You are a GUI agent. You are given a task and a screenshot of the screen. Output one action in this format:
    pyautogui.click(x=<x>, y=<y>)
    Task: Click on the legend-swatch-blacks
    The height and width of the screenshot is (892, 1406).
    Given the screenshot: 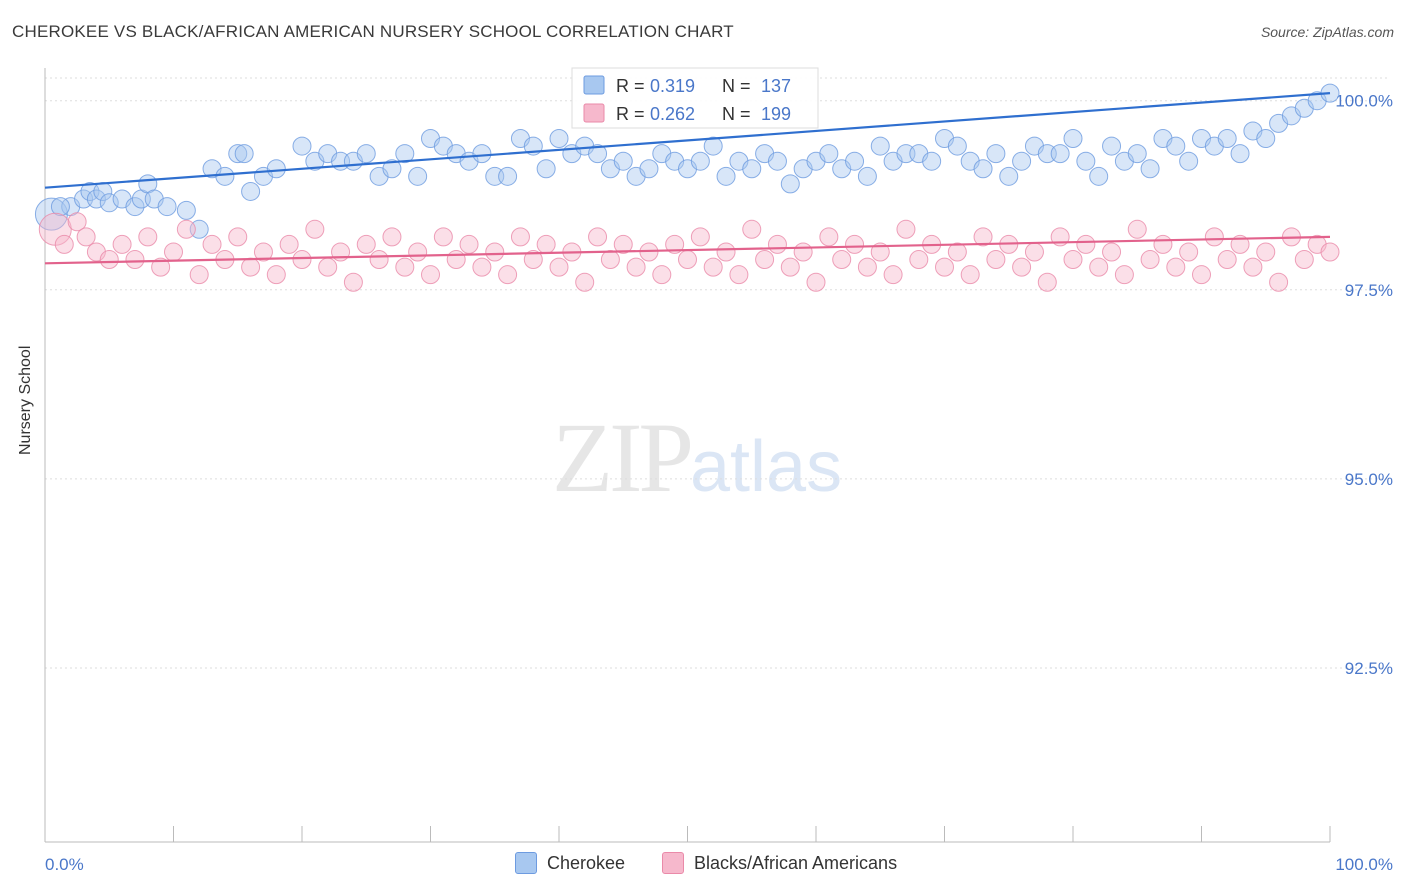 What is the action you would take?
    pyautogui.click(x=673, y=863)
    